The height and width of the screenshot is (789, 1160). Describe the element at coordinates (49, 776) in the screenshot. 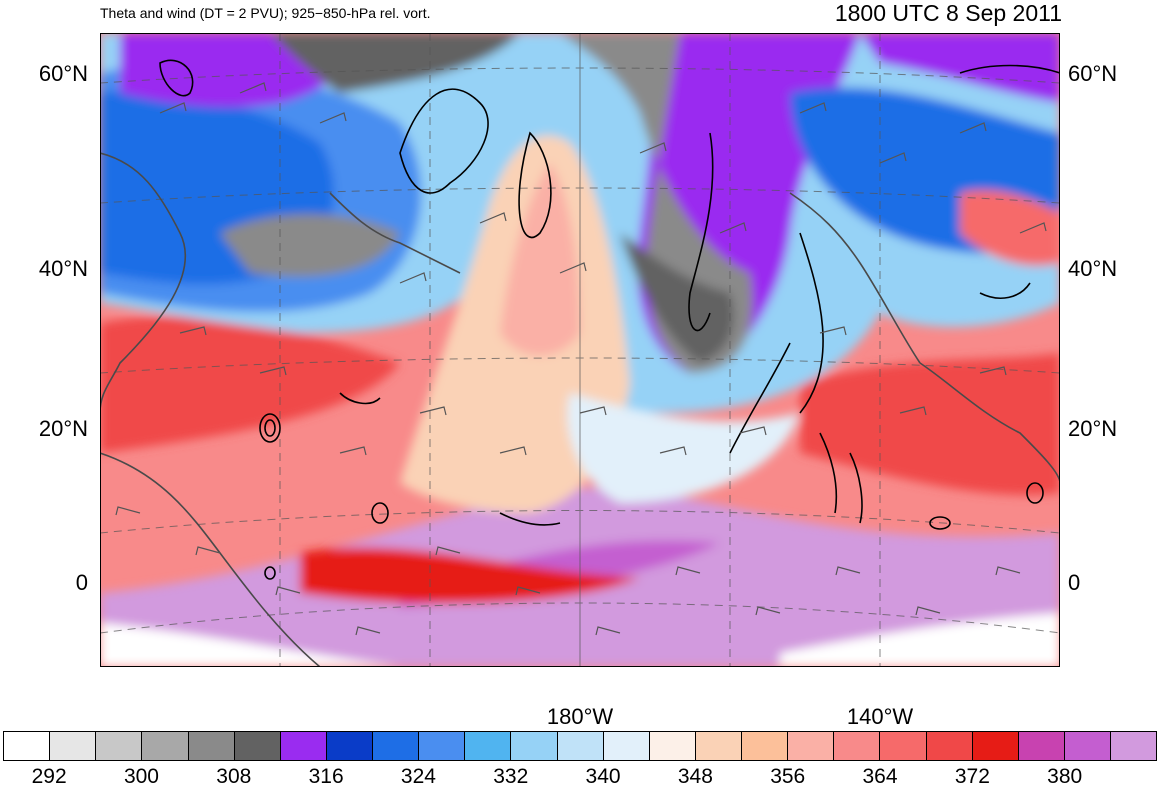

I see `colorbar-tick-label: 292` at that location.